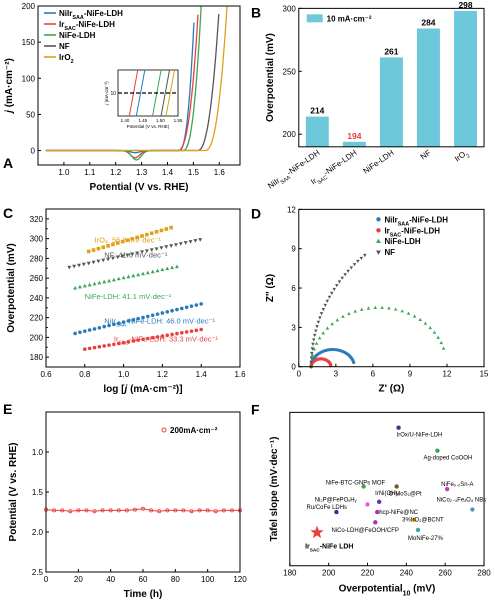 The height and width of the screenshot is (606, 495). I want to click on b-plot-frame, so click(391, 77).